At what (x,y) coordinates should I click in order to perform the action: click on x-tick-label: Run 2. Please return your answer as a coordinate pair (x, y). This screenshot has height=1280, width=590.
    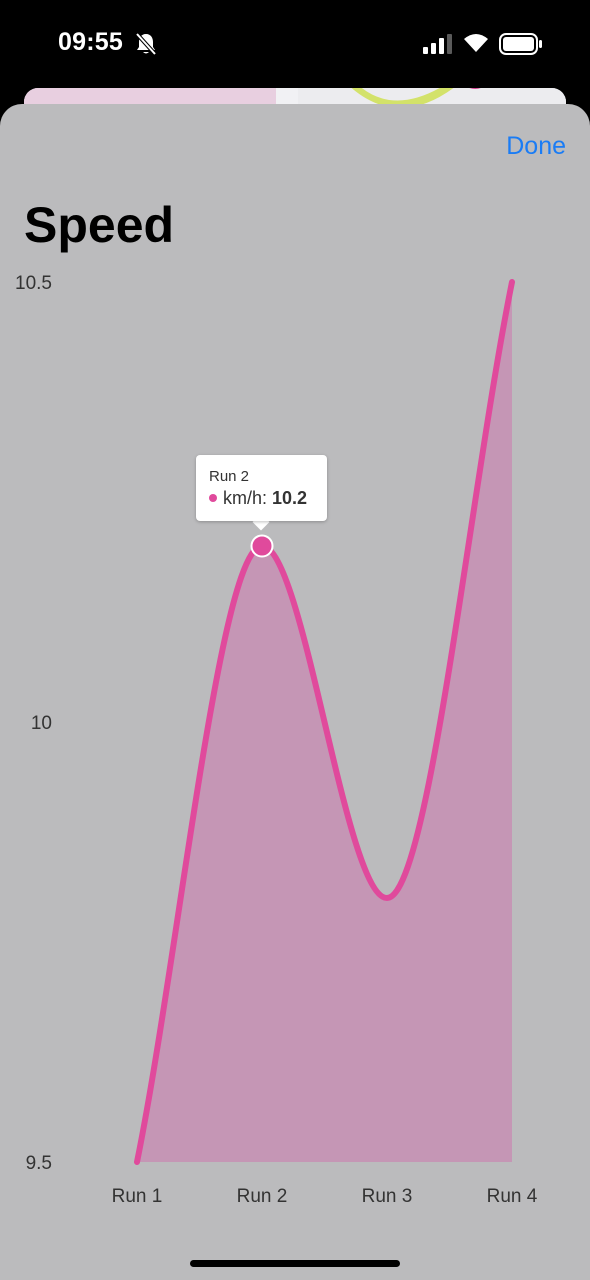
    Looking at the image, I should click on (262, 1196).